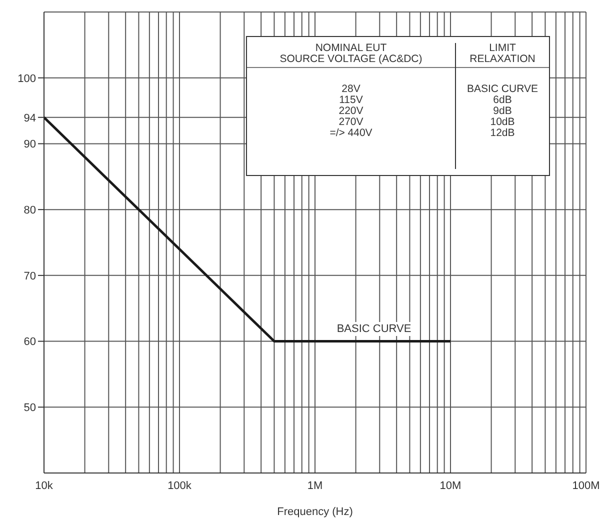 The width and height of the screenshot is (608, 527). What do you see at coordinates (351, 59) in the screenshot?
I see `annotation: SOURCE VOLTAGE (AC&DC)` at bounding box center [351, 59].